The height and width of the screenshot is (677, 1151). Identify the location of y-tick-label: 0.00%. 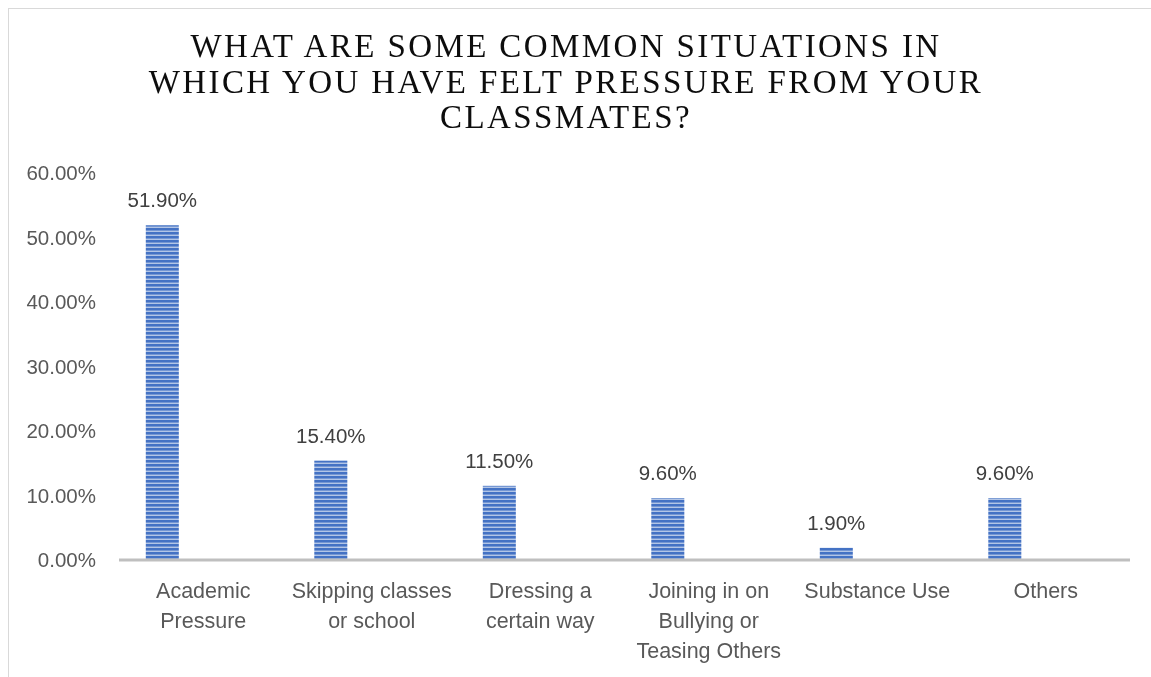
(66, 560).